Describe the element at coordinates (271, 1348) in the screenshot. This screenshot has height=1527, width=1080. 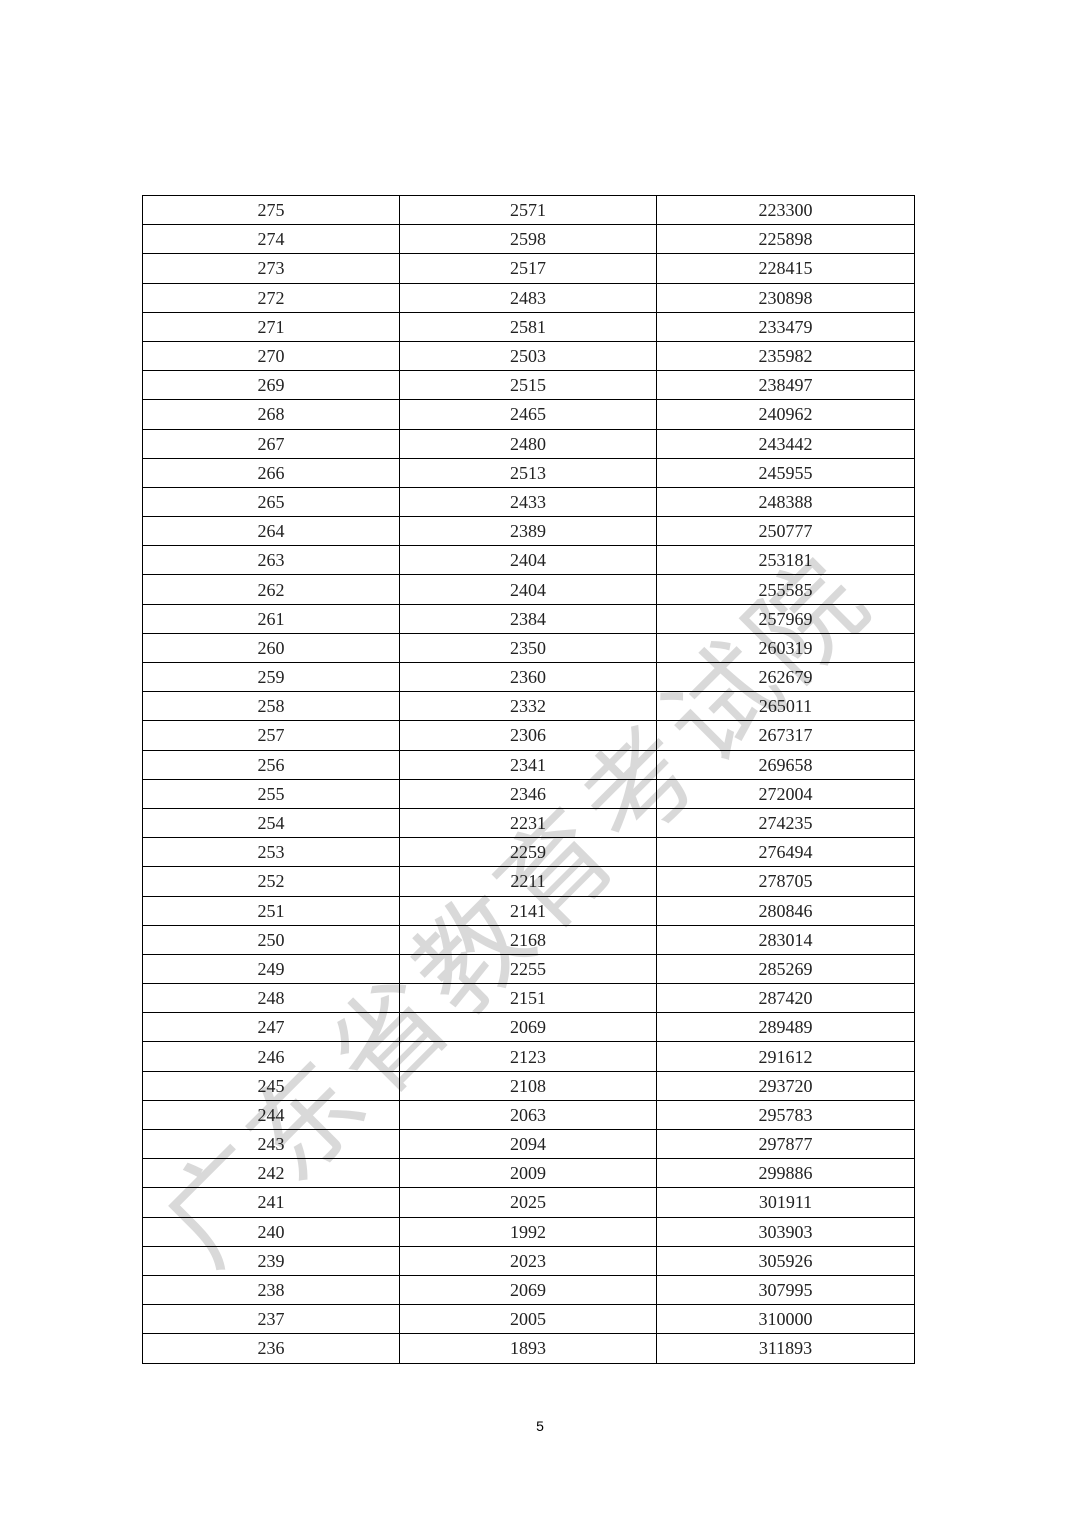
I see `score-cell: 236` at that location.